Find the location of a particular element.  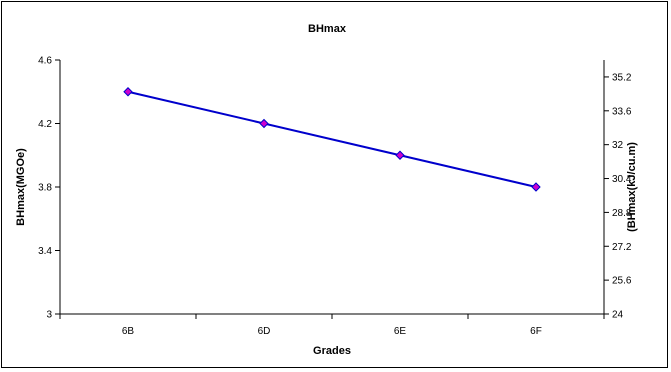

y-tick-label: 3 is located at coordinates (49, 315).